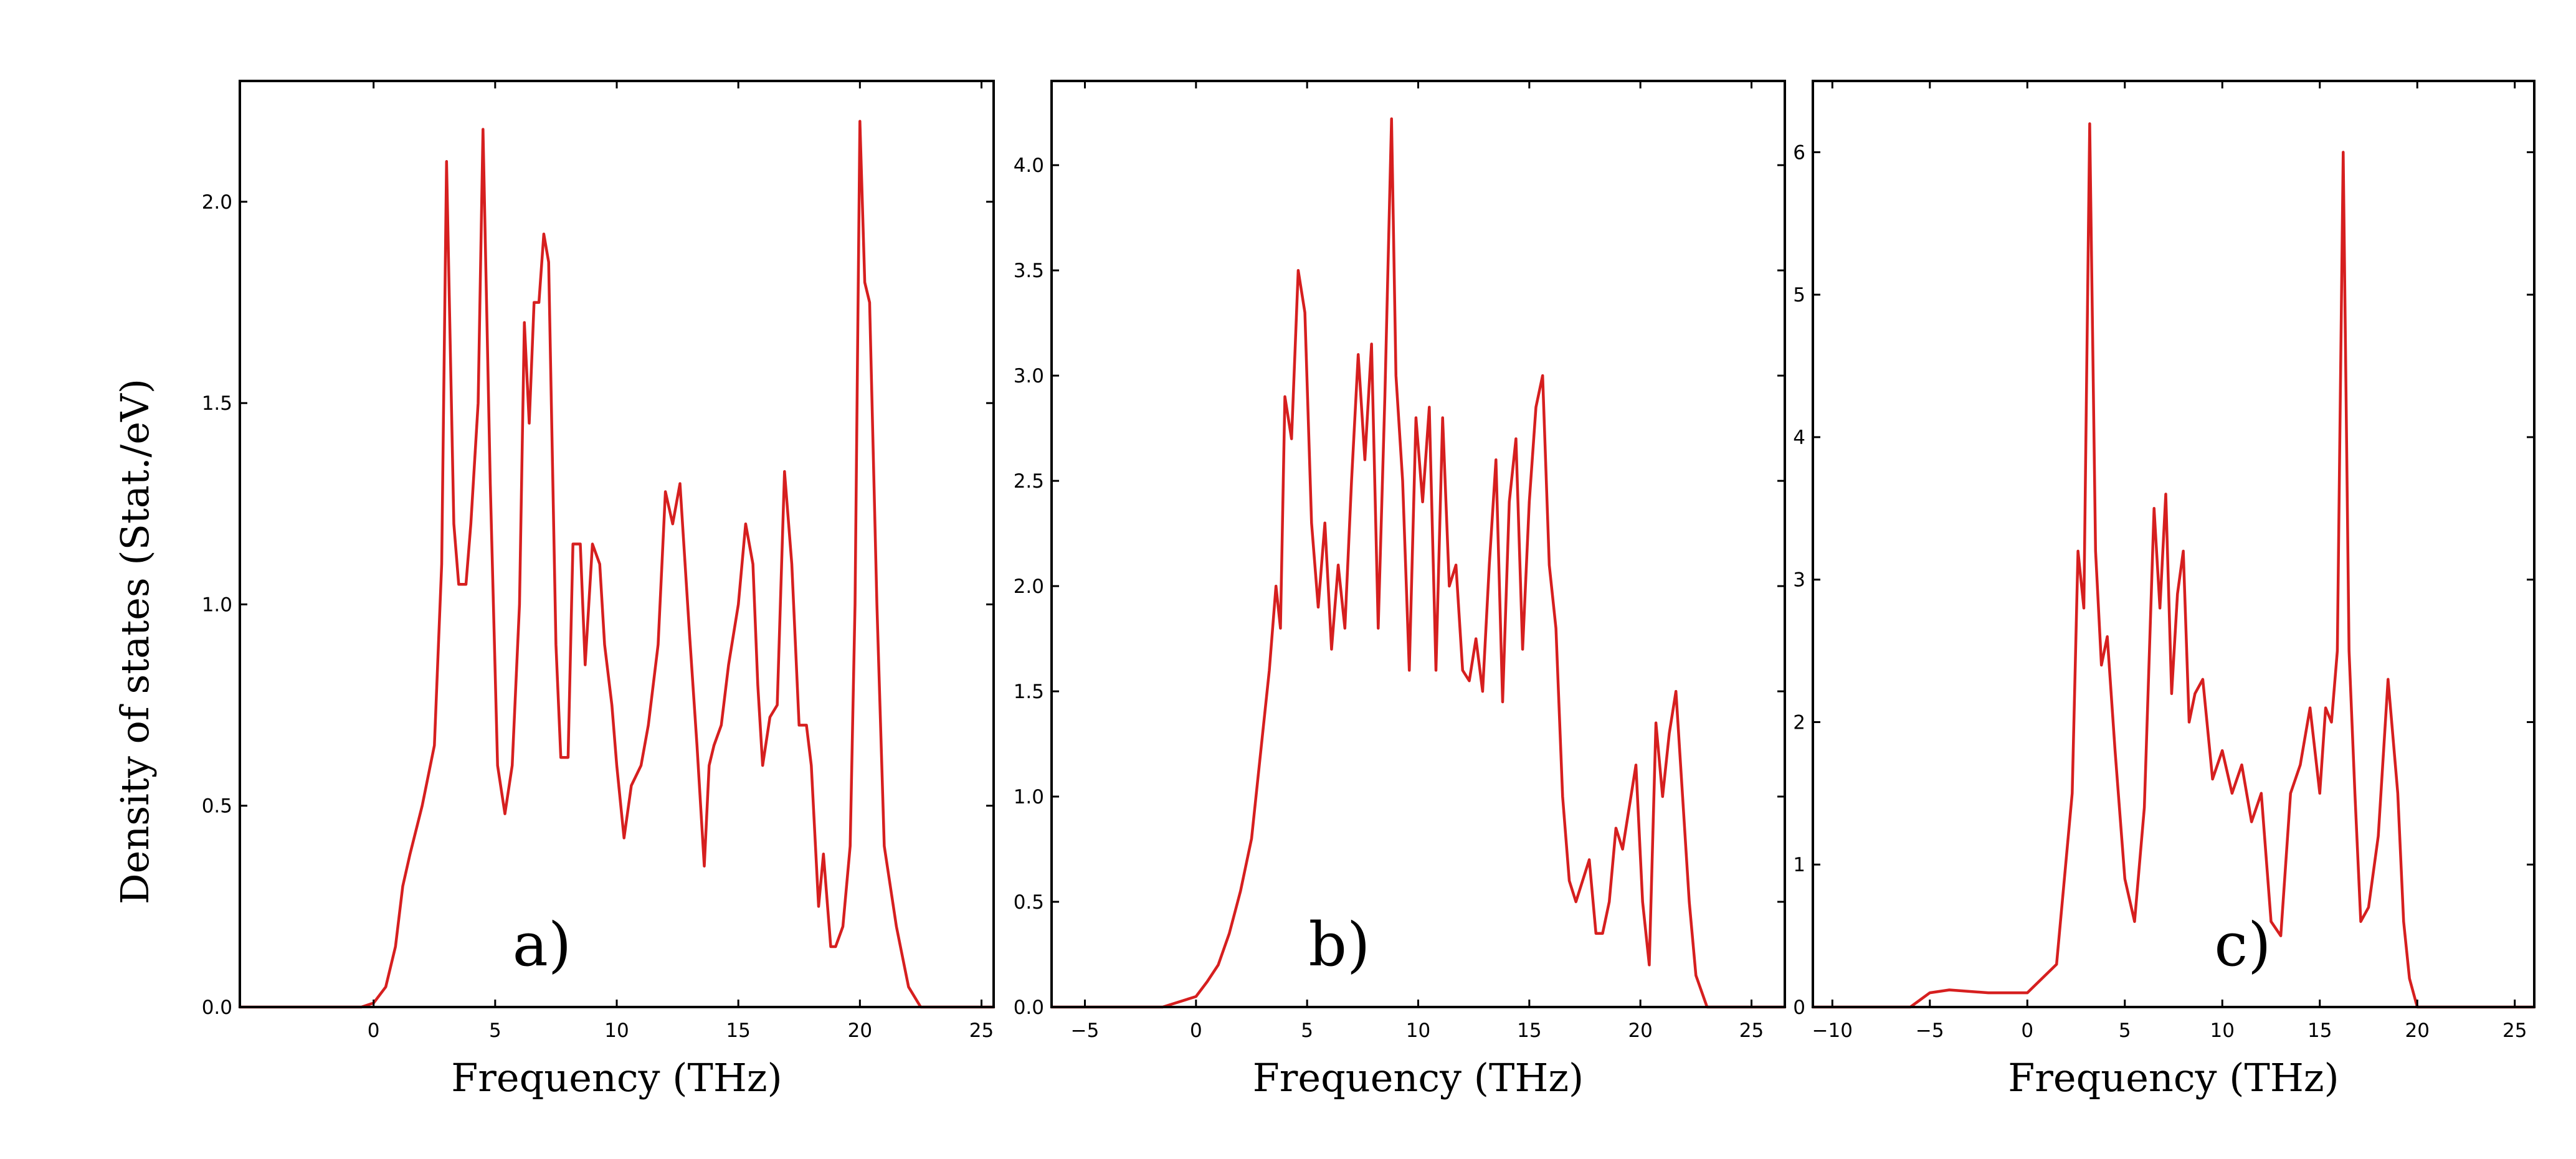 This screenshot has height=1159, width=2576. I want to click on y-tick-label: 5, so click(1799, 295).